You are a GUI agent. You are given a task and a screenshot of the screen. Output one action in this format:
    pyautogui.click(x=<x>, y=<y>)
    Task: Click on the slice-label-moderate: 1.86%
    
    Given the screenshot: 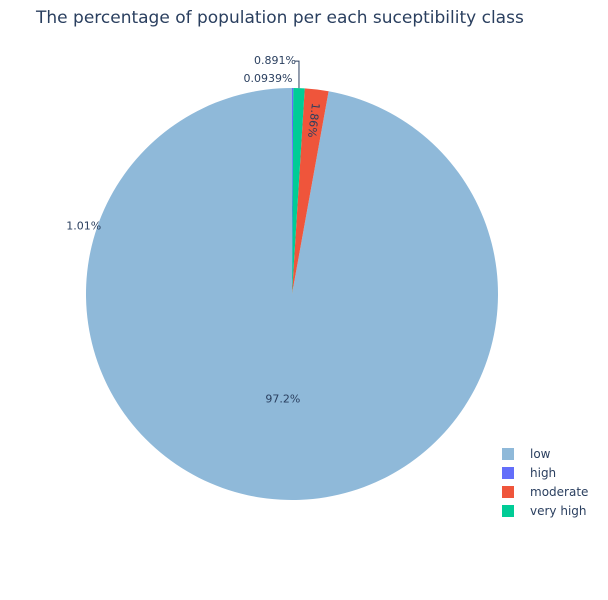 What is the action you would take?
    pyautogui.click(x=313, y=120)
    